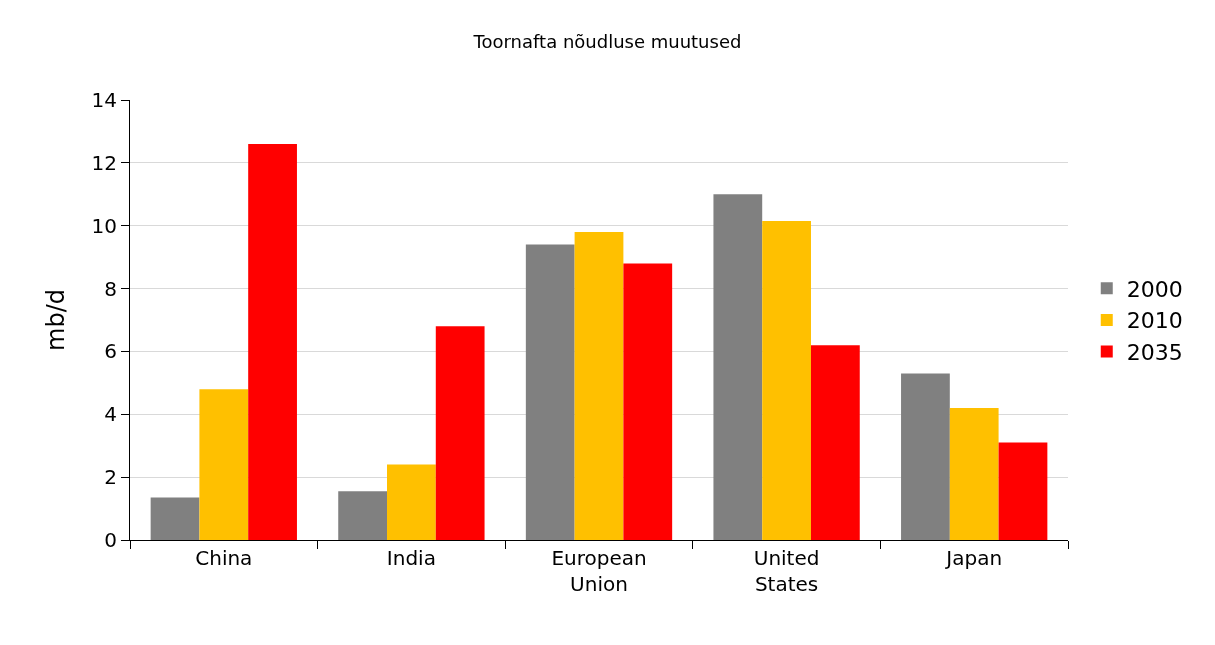 This screenshot has height=645, width=1215. What do you see at coordinates (110, 540) in the screenshot?
I see `y-tick-label: 0` at bounding box center [110, 540].